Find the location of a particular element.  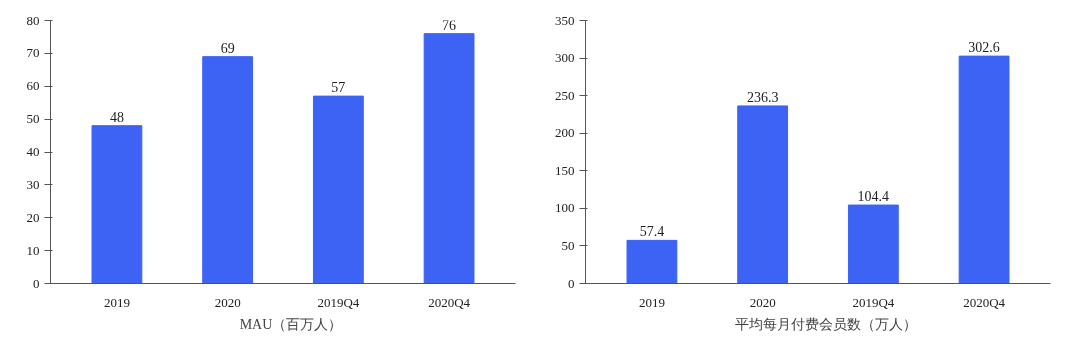

y-tick-label: 350 is located at coordinates (565, 20).